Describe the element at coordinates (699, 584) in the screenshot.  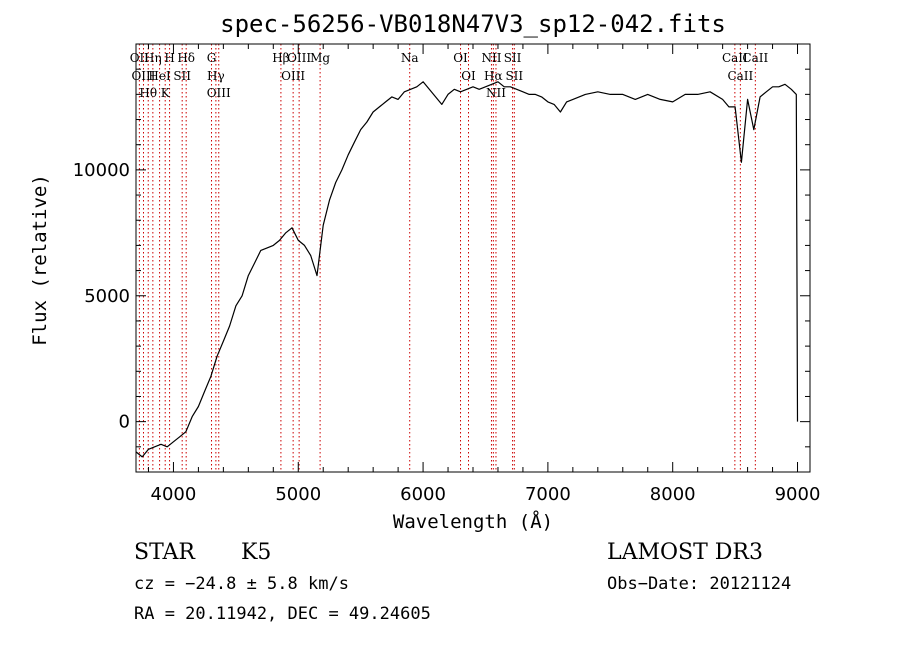
I see `observation-date: Obs−Date: 20121124` at that location.